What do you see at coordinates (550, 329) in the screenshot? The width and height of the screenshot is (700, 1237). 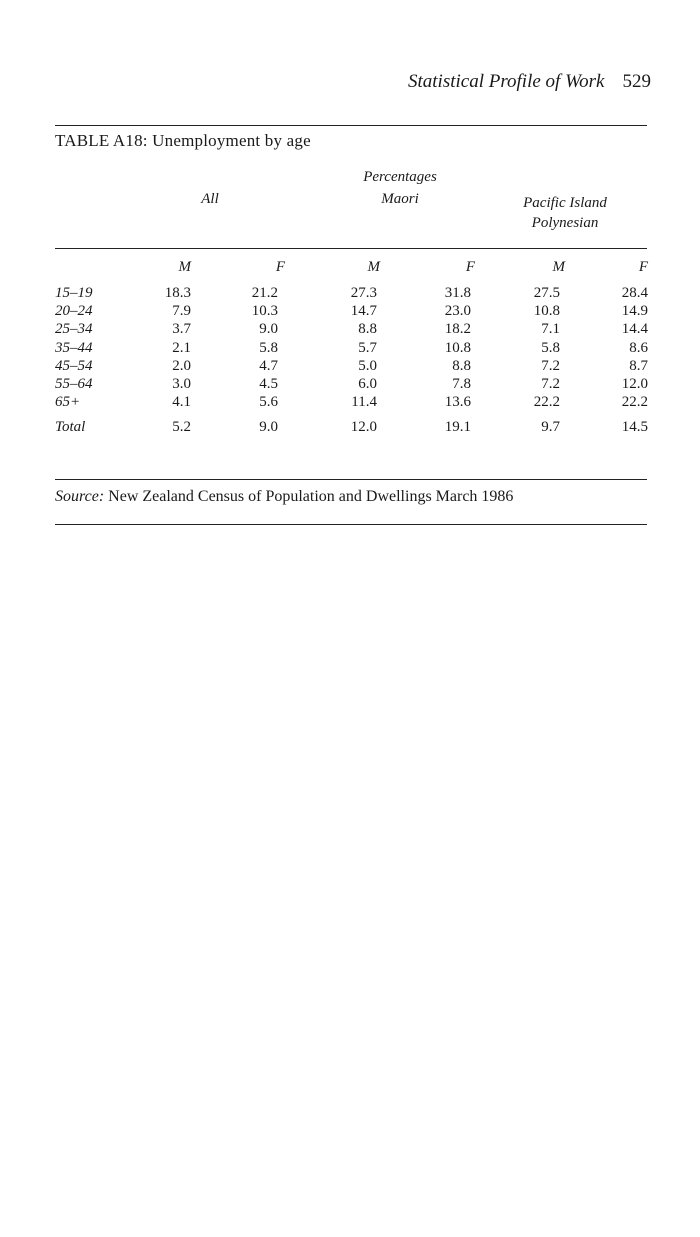 I see `cell-pacific-m: 7.1` at bounding box center [550, 329].